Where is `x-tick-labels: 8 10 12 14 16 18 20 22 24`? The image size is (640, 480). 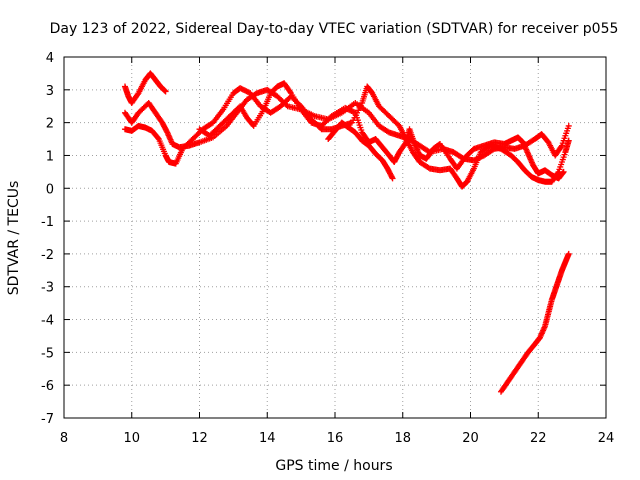
x-tick-labels: 8 10 12 14 16 18 20 22 24 is located at coordinates (337, 438).